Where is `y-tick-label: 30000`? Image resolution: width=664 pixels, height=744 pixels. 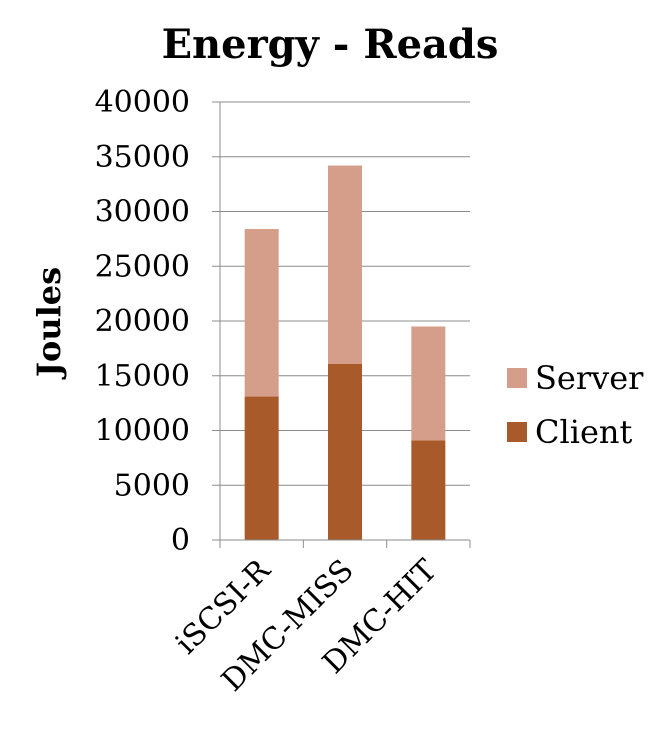 y-tick-label: 30000 is located at coordinates (142, 212).